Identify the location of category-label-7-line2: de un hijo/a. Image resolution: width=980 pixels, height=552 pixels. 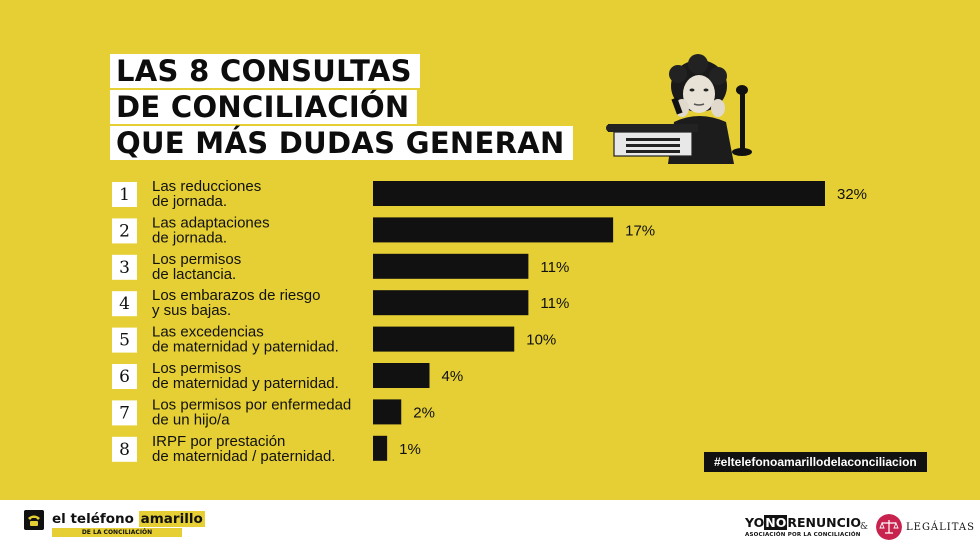
(191, 419).